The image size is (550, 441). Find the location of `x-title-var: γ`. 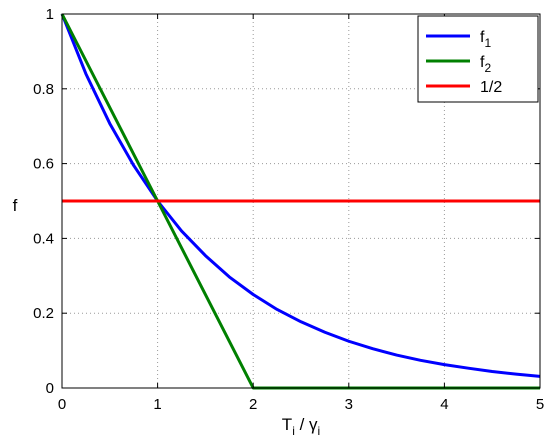

x-title-var: γ is located at coordinates (313, 424).